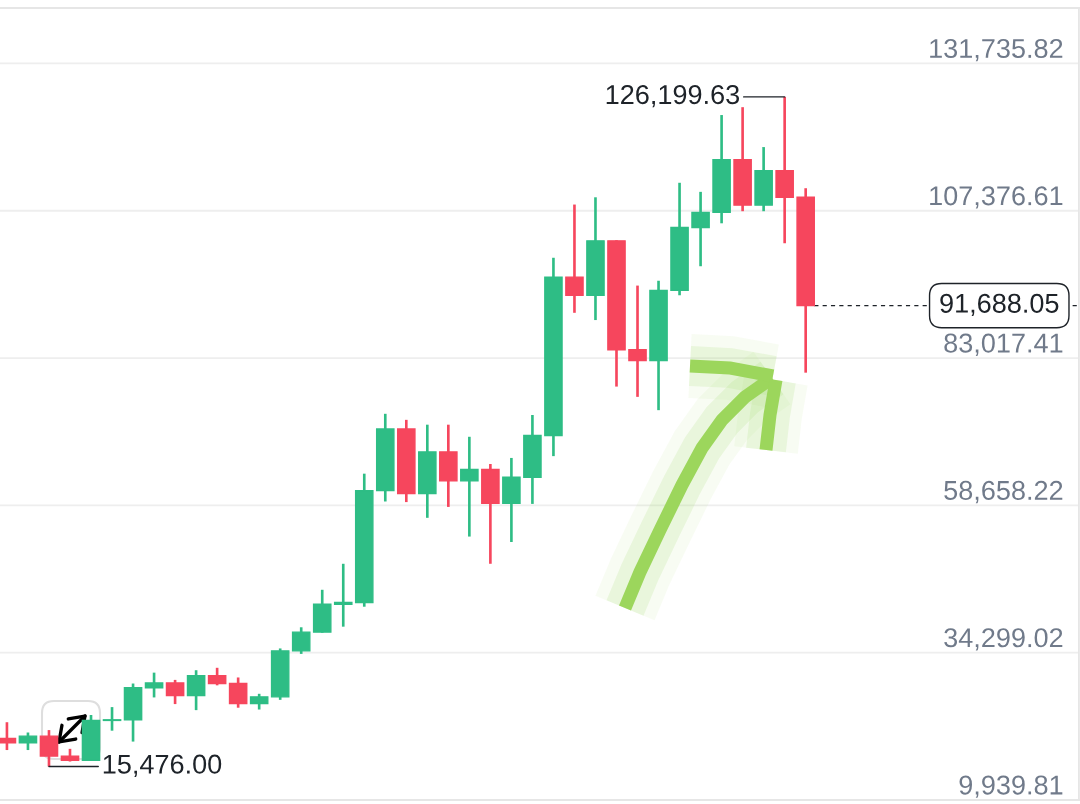 The width and height of the screenshot is (1080, 804). I want to click on y-tick-label: 34,299.02, so click(1003, 639).